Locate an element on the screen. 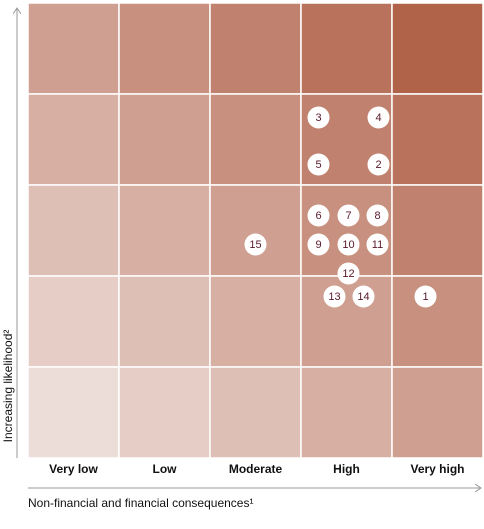 This screenshot has width=484, height=529. risk-marker-label: 2 is located at coordinates (378, 165).